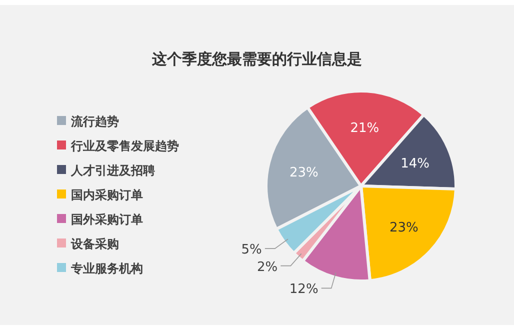  What do you see at coordinates (124, 146) in the screenshot?
I see `legend-label: 行业及零售发展趋势` at bounding box center [124, 146].